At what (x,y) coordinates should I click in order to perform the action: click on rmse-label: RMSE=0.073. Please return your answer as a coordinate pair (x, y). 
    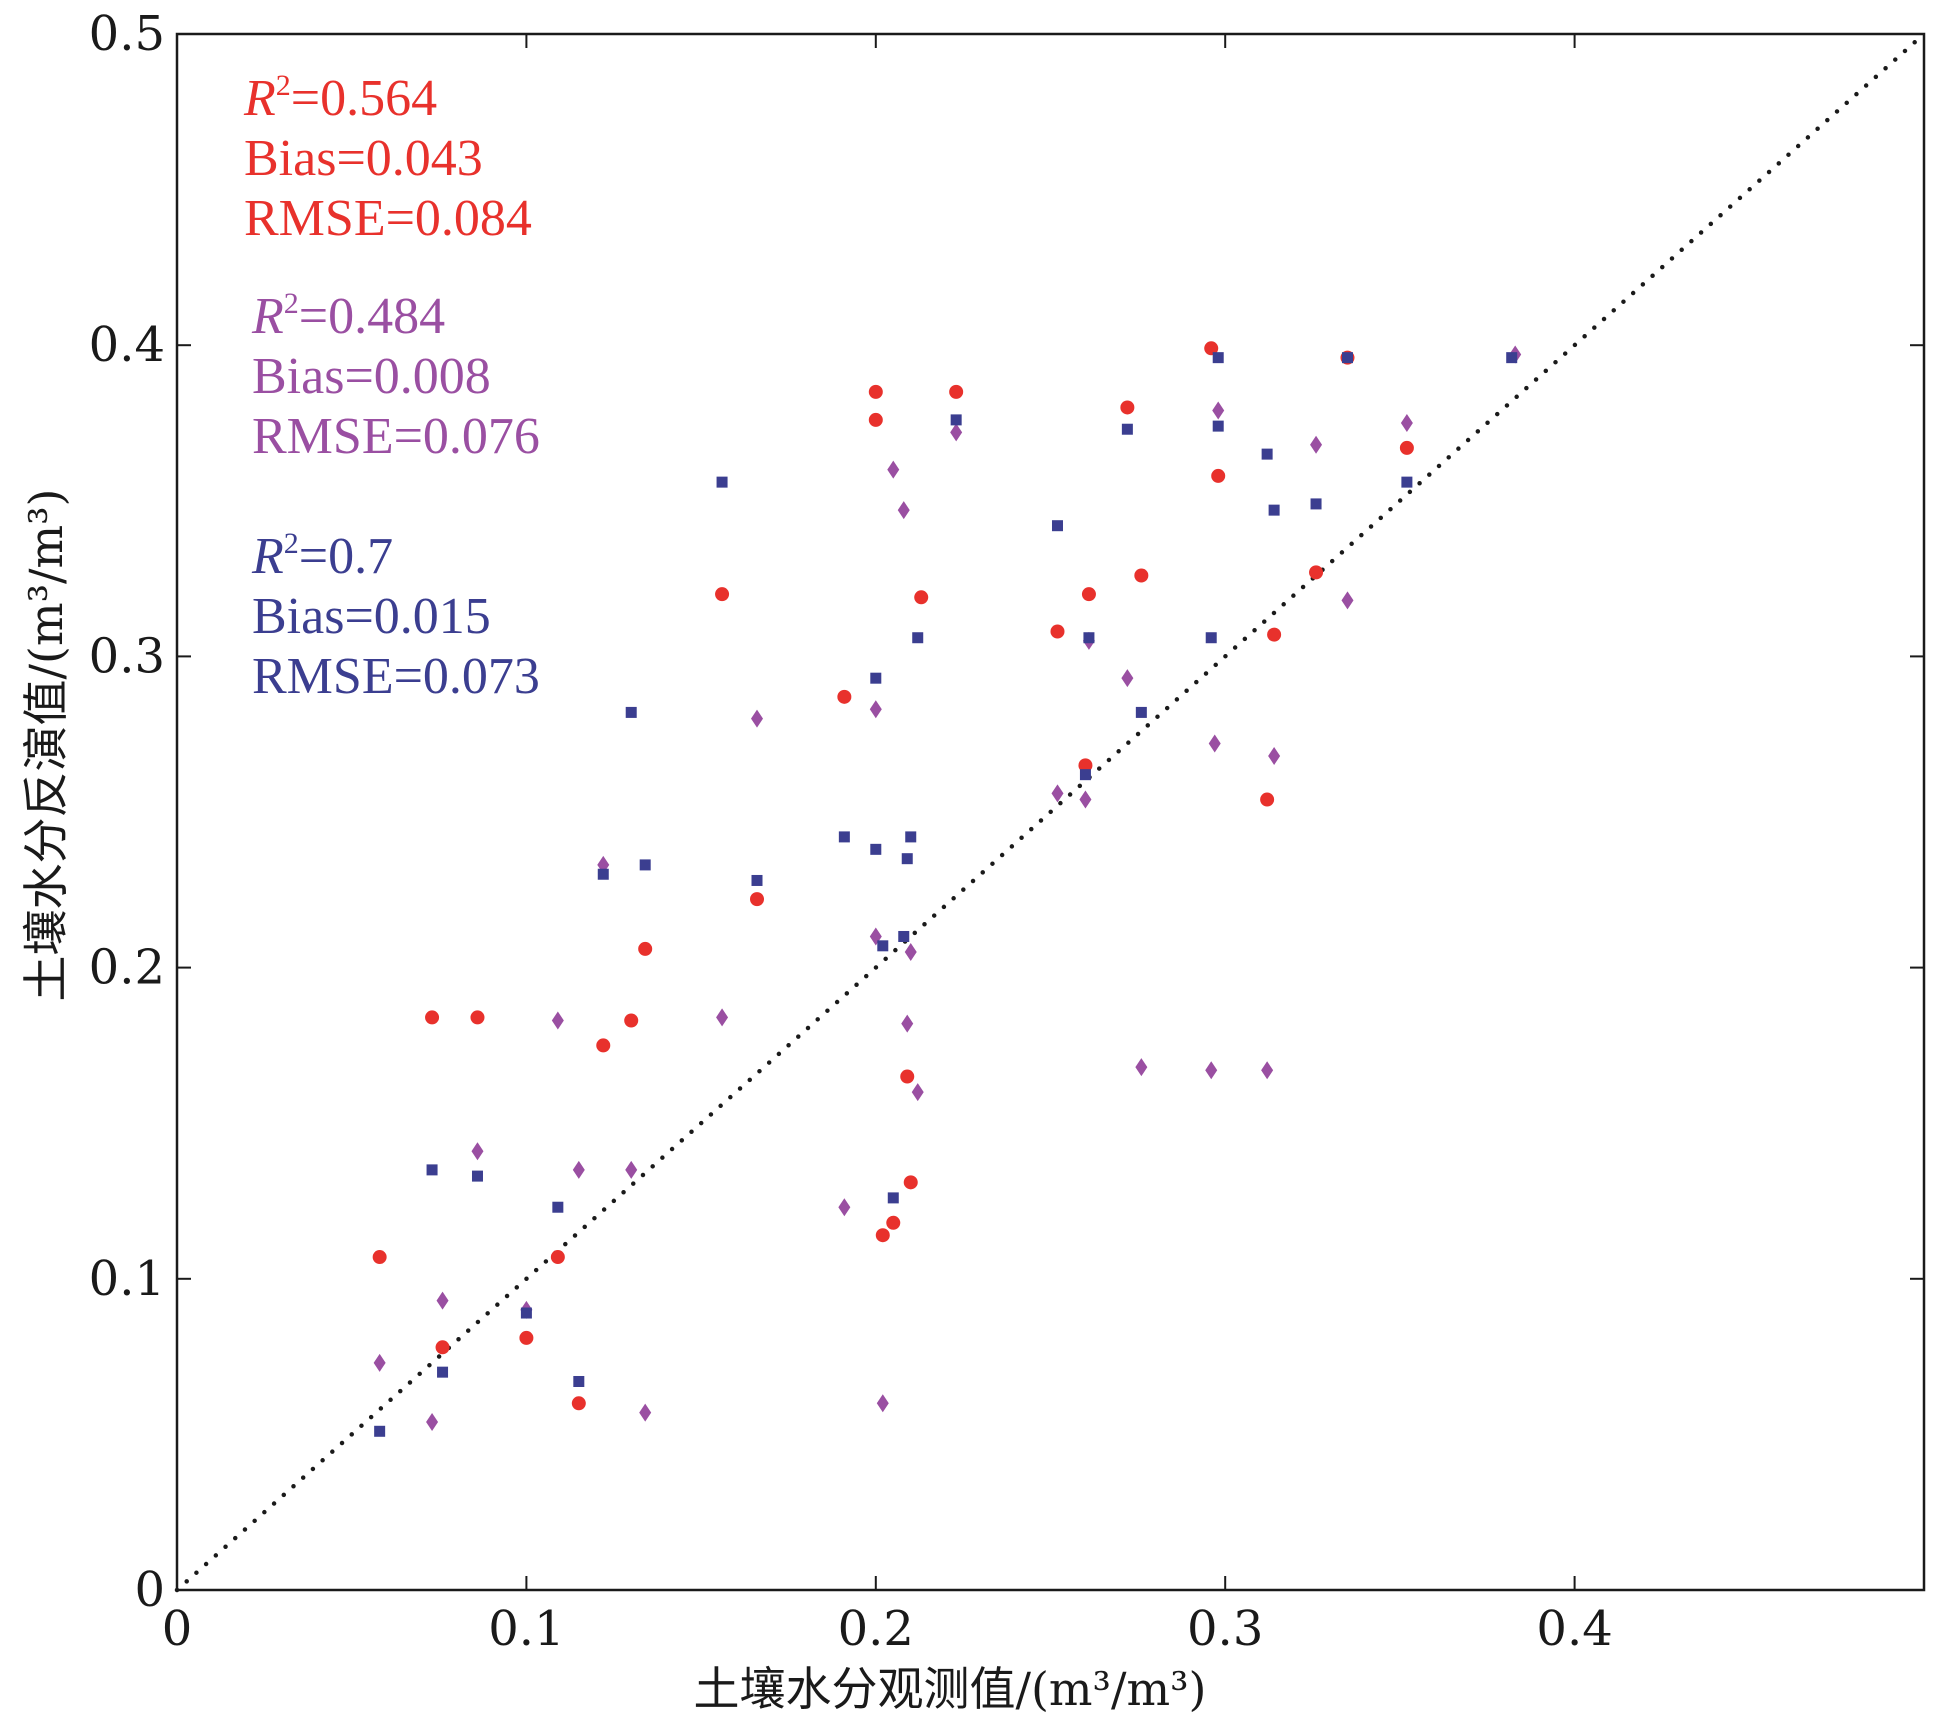
    Looking at the image, I should click on (396, 676).